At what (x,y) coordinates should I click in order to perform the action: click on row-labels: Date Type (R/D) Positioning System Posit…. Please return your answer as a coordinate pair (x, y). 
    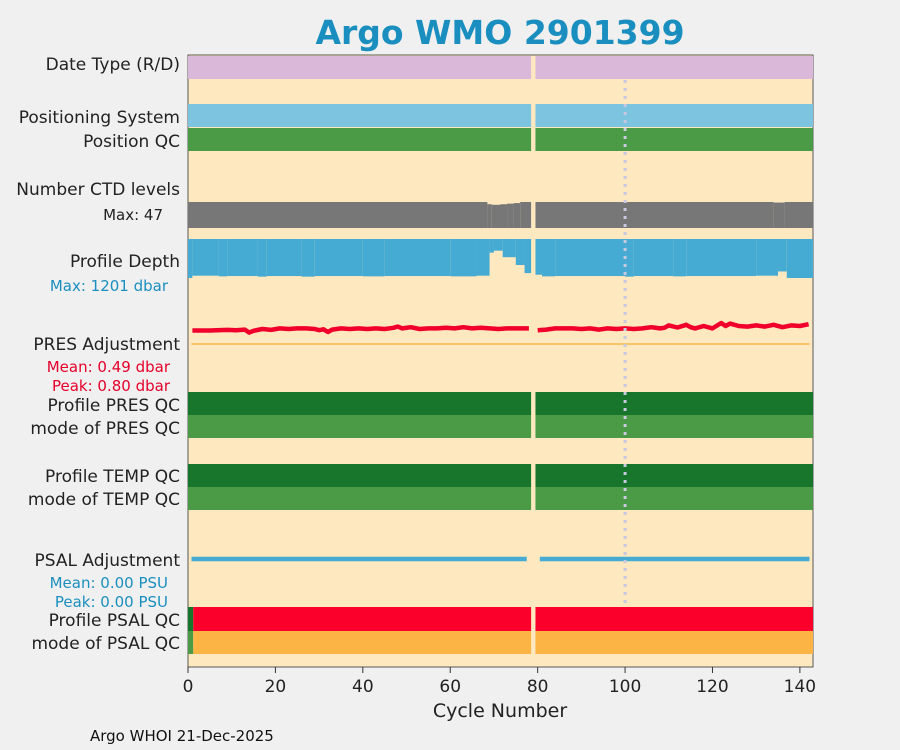
    Looking at the image, I should click on (98, 354).